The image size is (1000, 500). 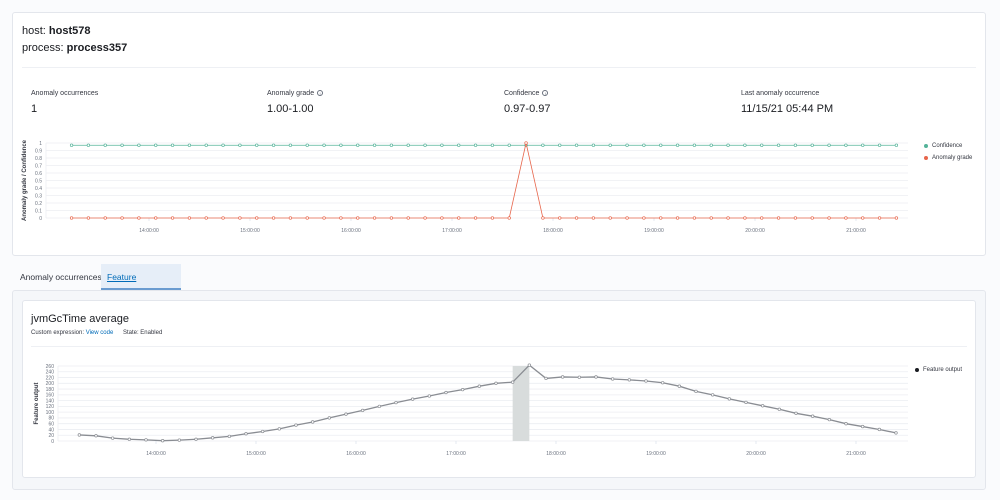 What do you see at coordinates (58, 333) in the screenshot?
I see `expression-label: Custom expression:` at bounding box center [58, 333].